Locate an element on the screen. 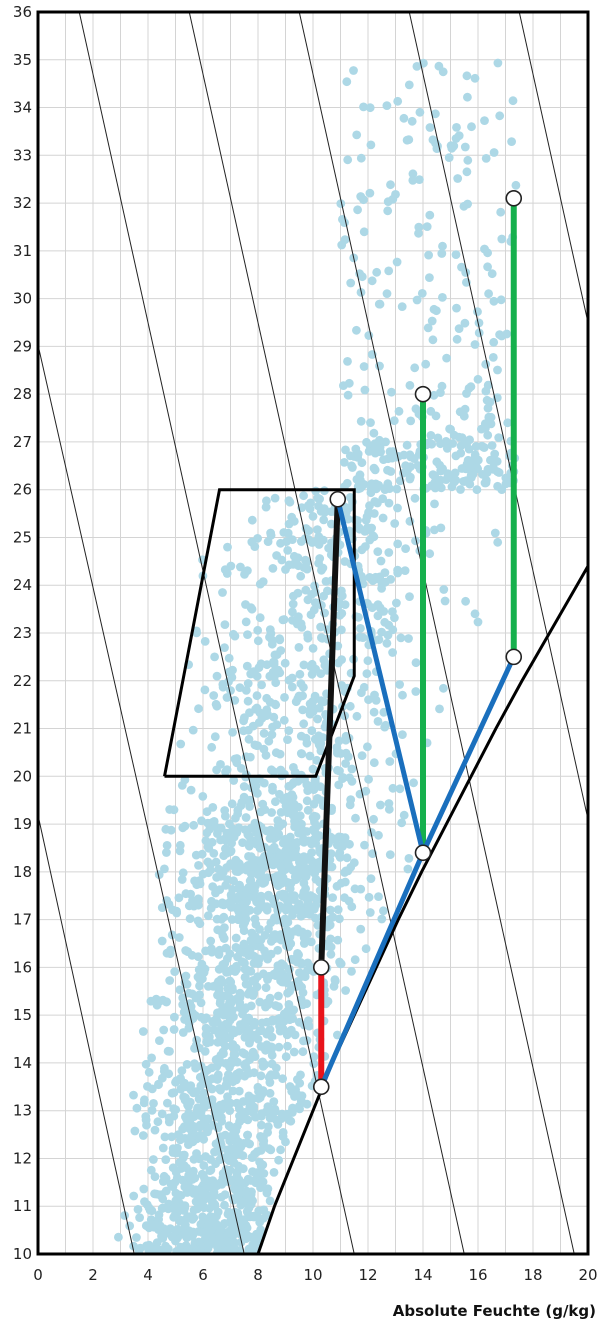  y-tick-label: 31 is located at coordinates (22, 251).